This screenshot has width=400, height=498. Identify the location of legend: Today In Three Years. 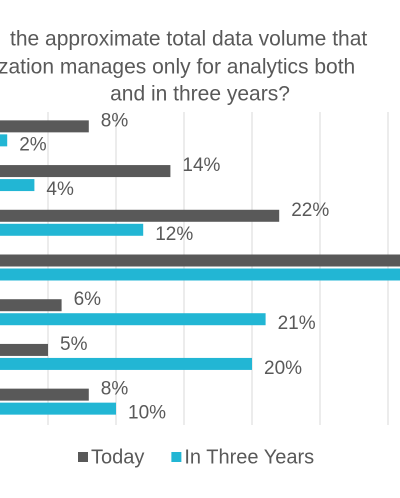
(196, 457).